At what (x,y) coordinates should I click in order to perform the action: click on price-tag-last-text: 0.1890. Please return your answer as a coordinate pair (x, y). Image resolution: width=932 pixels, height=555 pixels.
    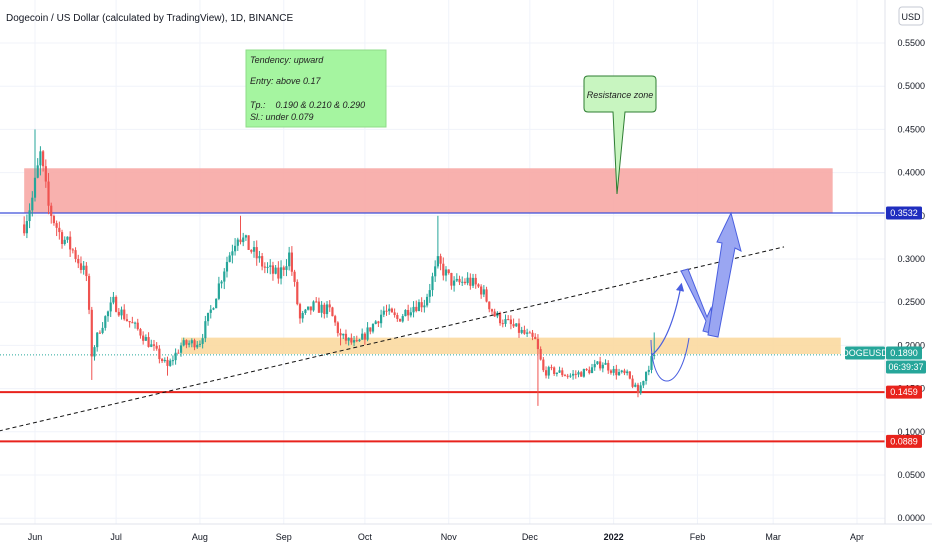
    Looking at the image, I should click on (904, 353).